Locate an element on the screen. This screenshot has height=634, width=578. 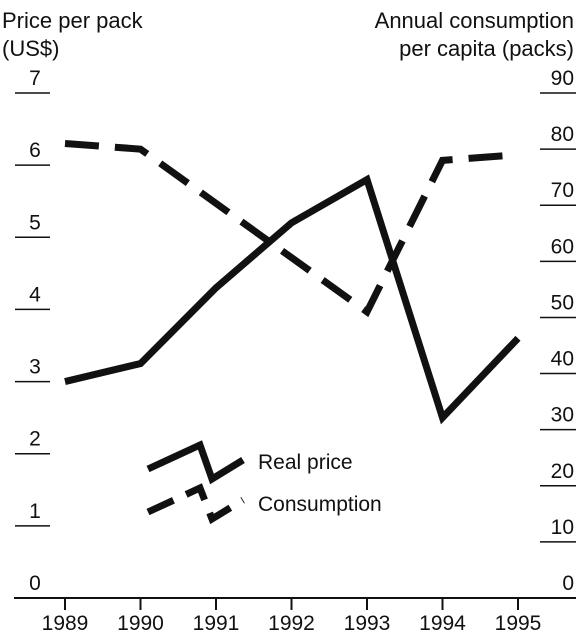
right-tick-label: 90 is located at coordinates (562, 78).